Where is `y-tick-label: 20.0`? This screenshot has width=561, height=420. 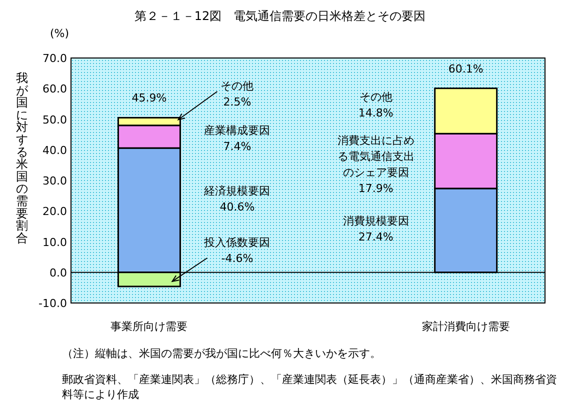 y-tick-label: 20.0 is located at coordinates (54, 211).